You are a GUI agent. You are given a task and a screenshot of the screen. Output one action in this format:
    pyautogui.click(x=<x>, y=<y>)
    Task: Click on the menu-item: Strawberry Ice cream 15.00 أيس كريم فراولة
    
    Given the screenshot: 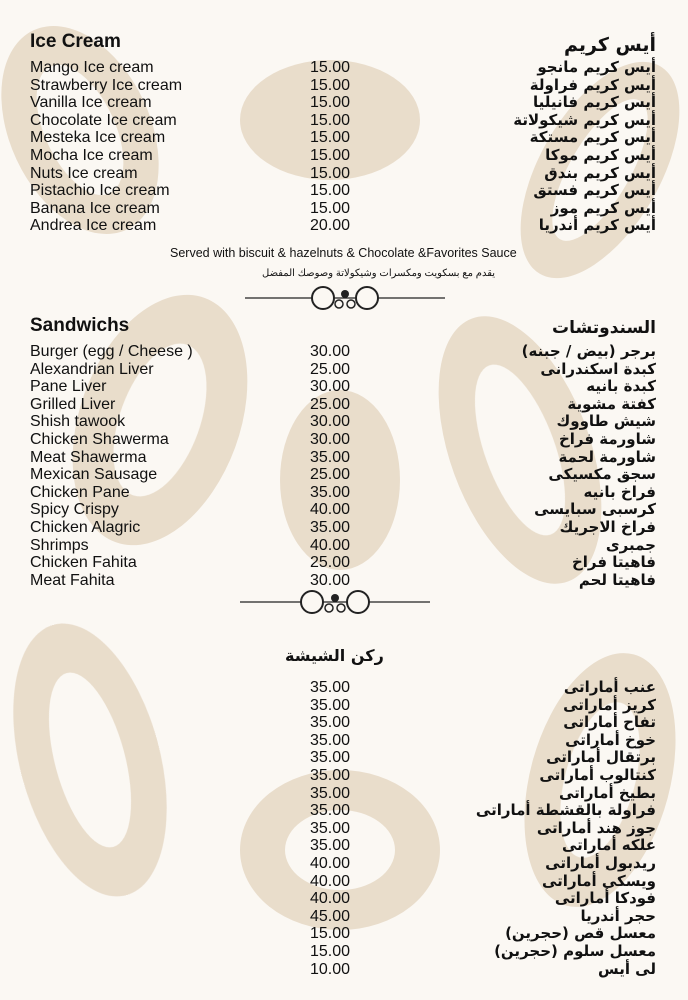 What is the action you would take?
    pyautogui.click(x=344, y=85)
    